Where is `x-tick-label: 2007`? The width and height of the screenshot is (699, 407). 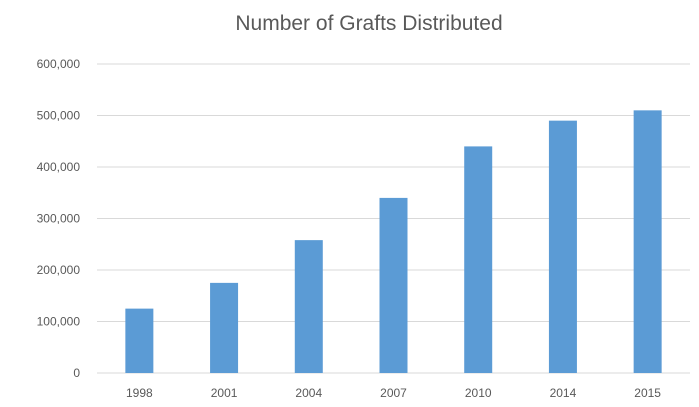
x-tick-label: 2007 is located at coordinates (393, 393).